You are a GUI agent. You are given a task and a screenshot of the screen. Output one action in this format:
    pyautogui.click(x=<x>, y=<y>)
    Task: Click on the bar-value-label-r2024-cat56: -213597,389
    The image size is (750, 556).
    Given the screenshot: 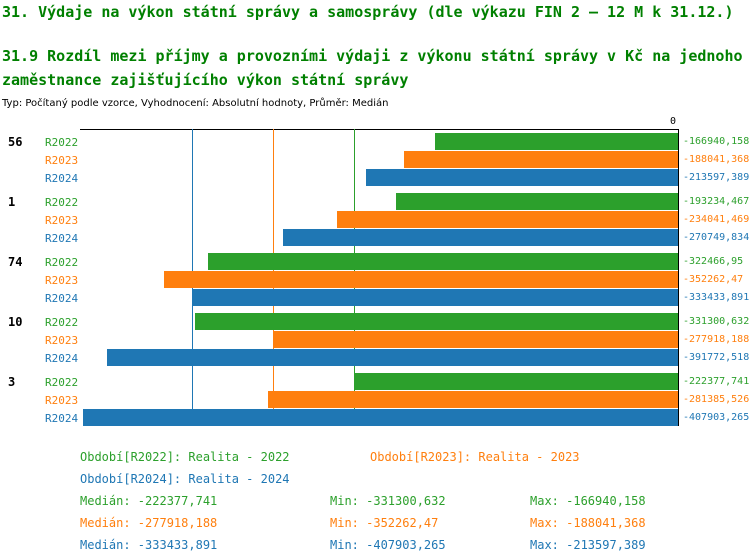 What is the action you would take?
    pyautogui.click(x=716, y=177)
    